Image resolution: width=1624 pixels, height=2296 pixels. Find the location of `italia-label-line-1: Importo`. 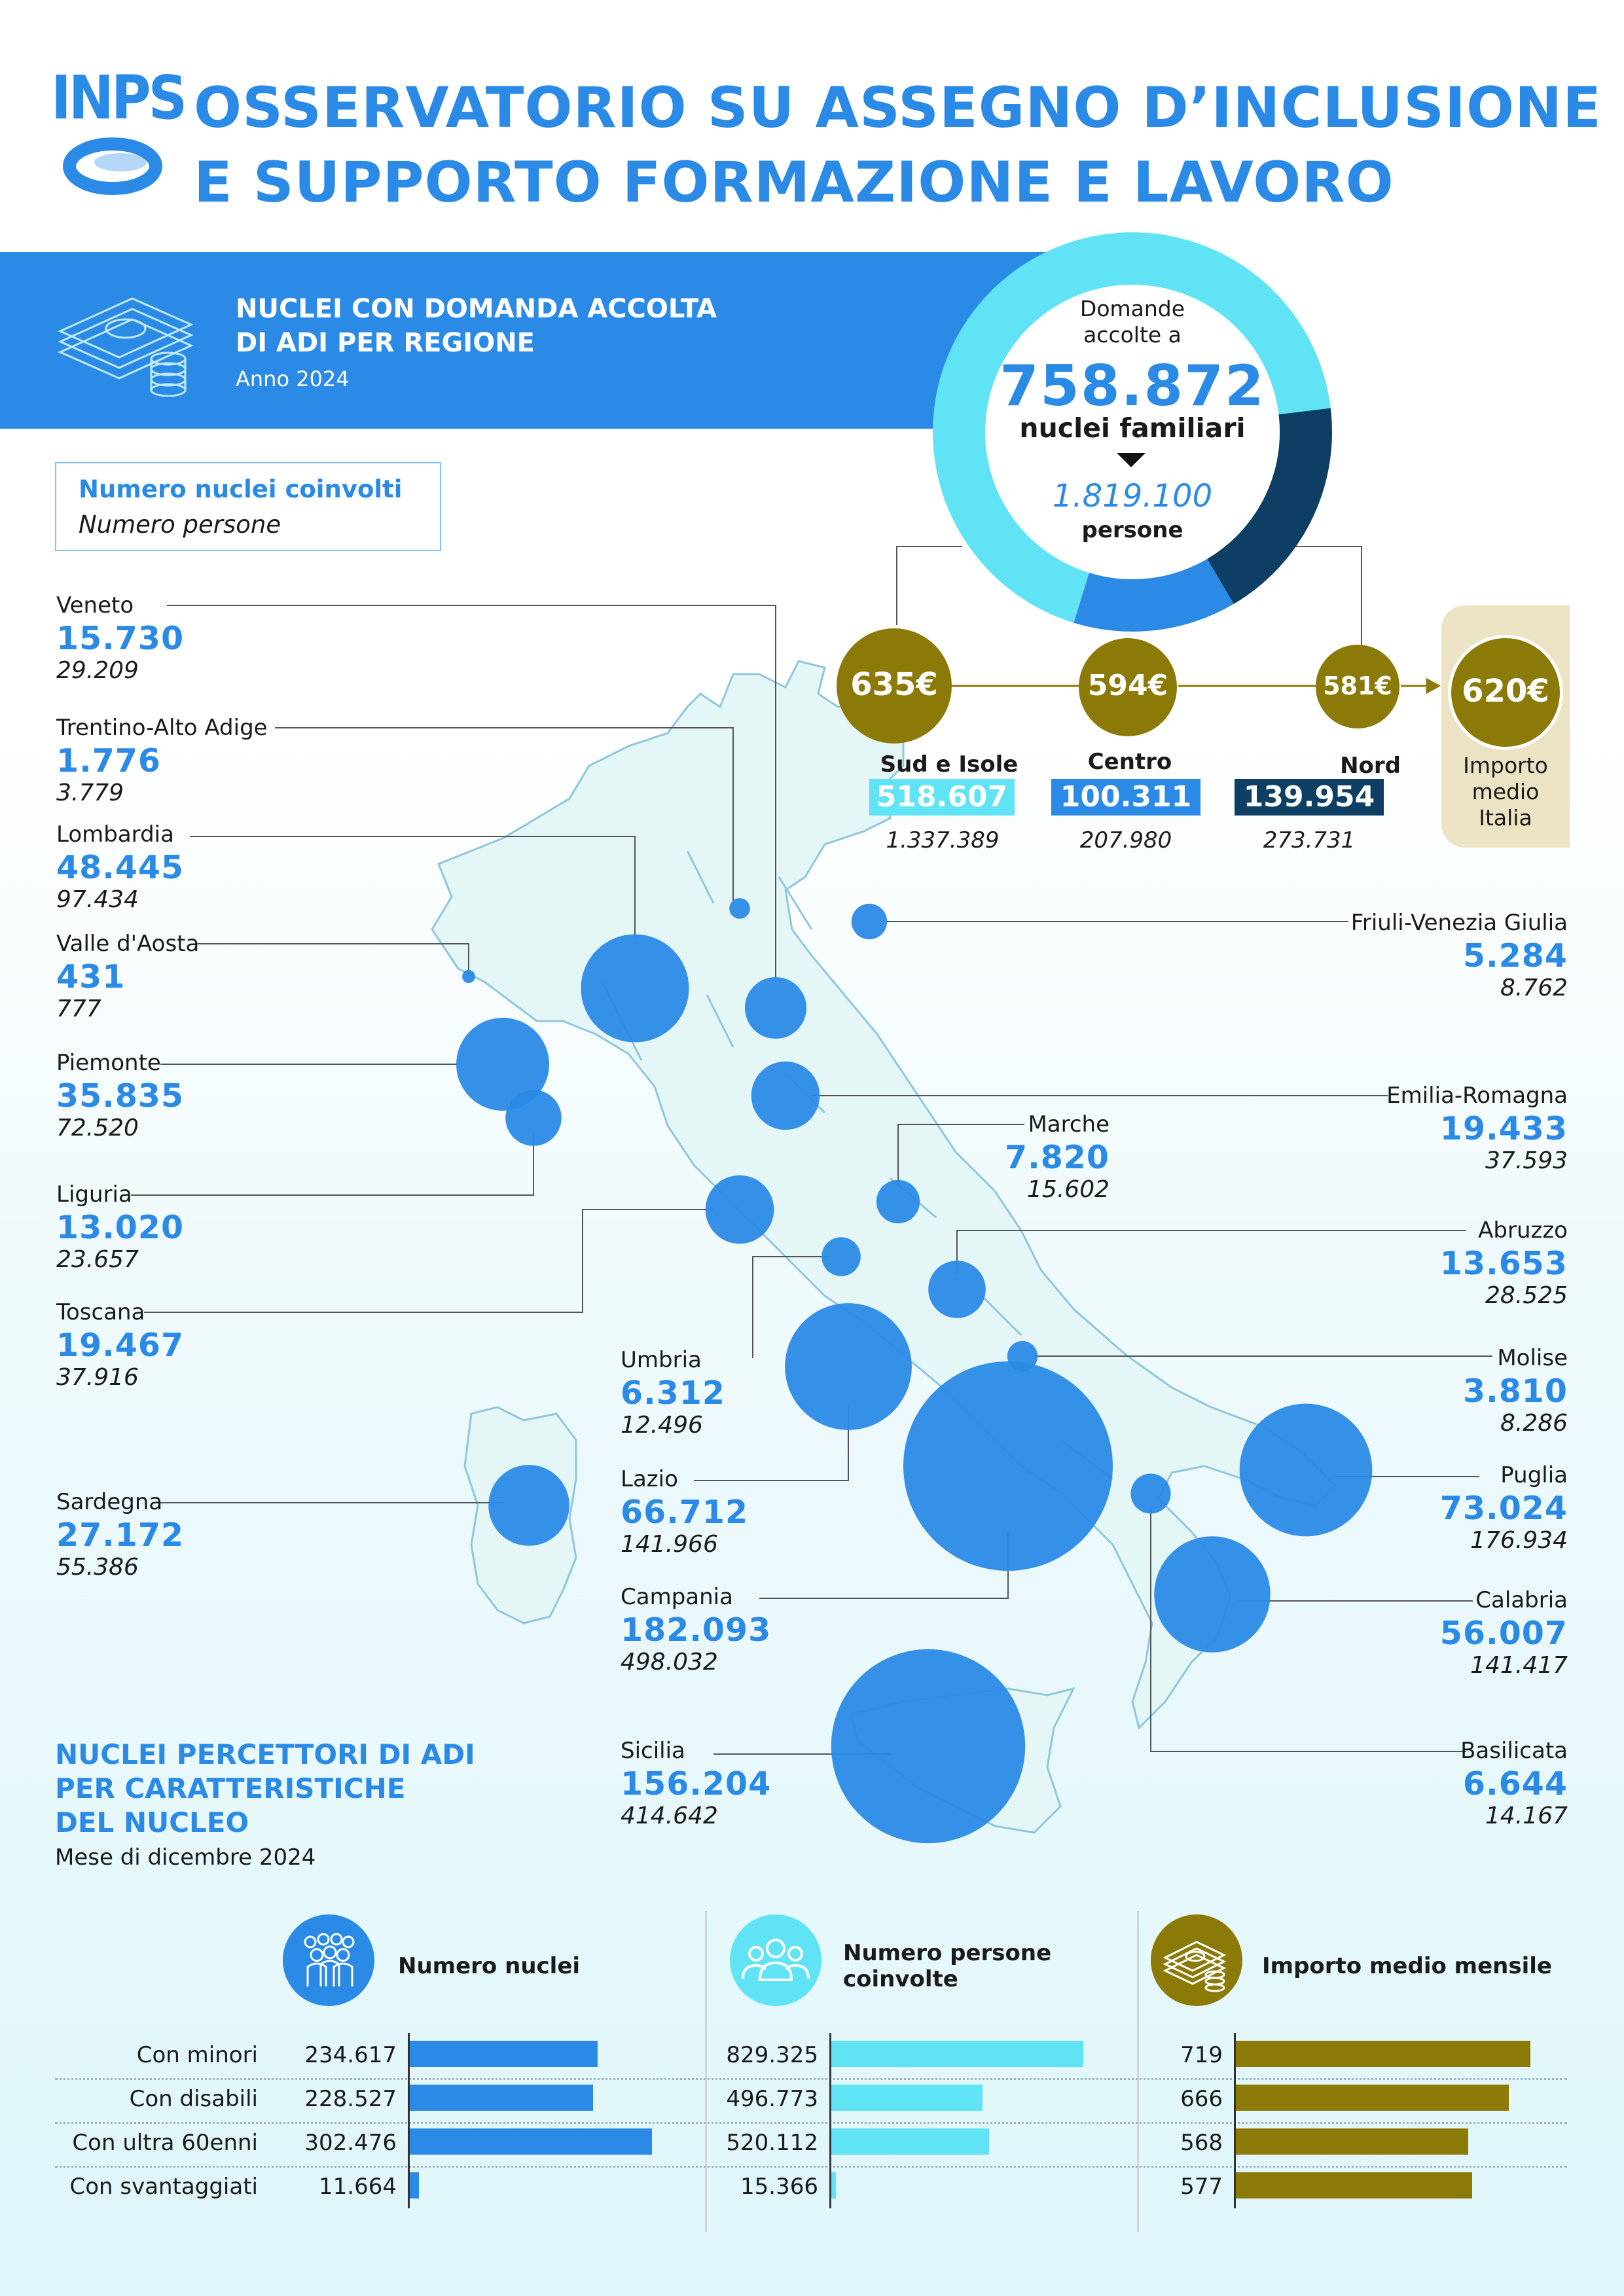

italia-label-line-1: Importo is located at coordinates (1505, 765).